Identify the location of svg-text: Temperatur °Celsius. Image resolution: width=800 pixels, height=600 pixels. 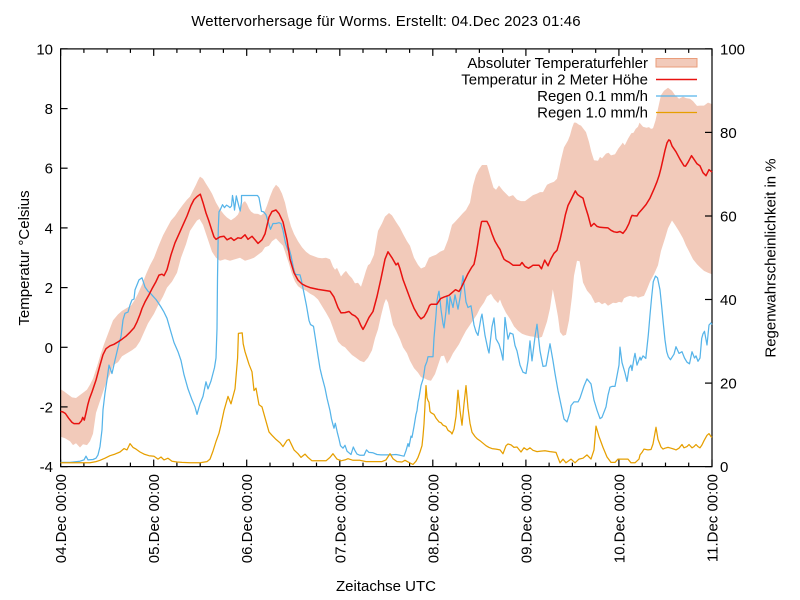
(24, 257).